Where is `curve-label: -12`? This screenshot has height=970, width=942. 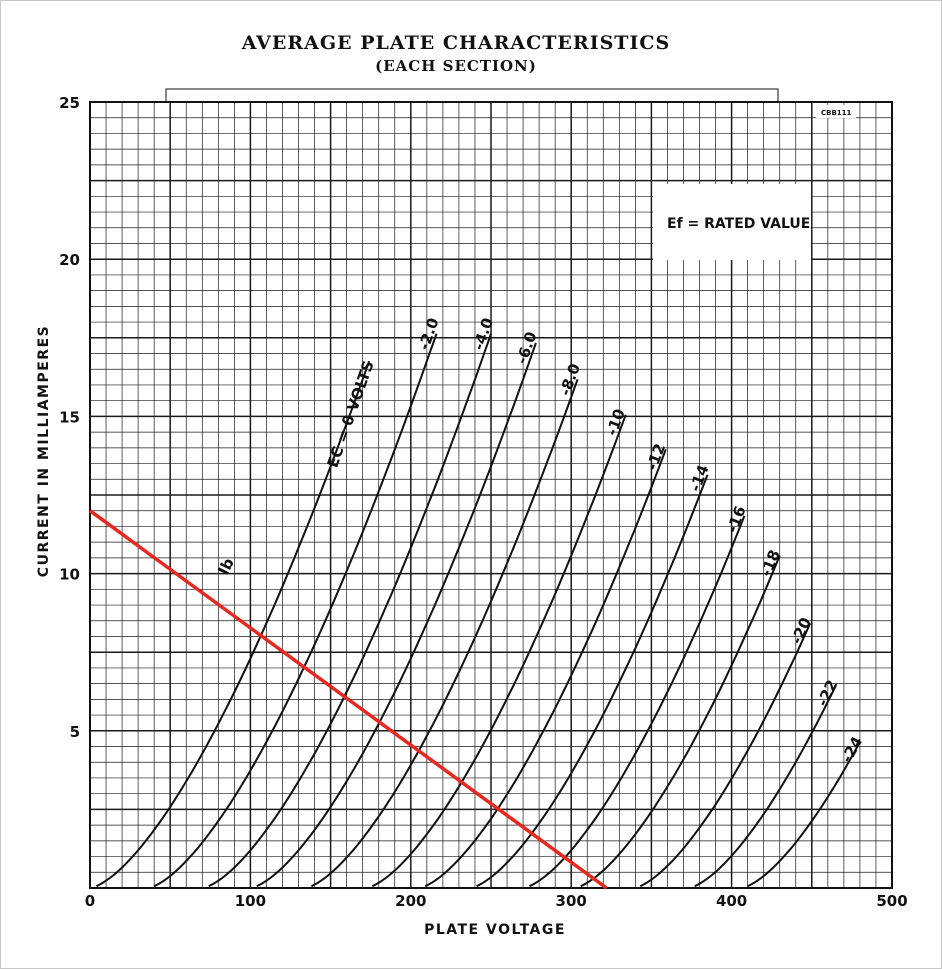 curve-label: -12 is located at coordinates (656, 457).